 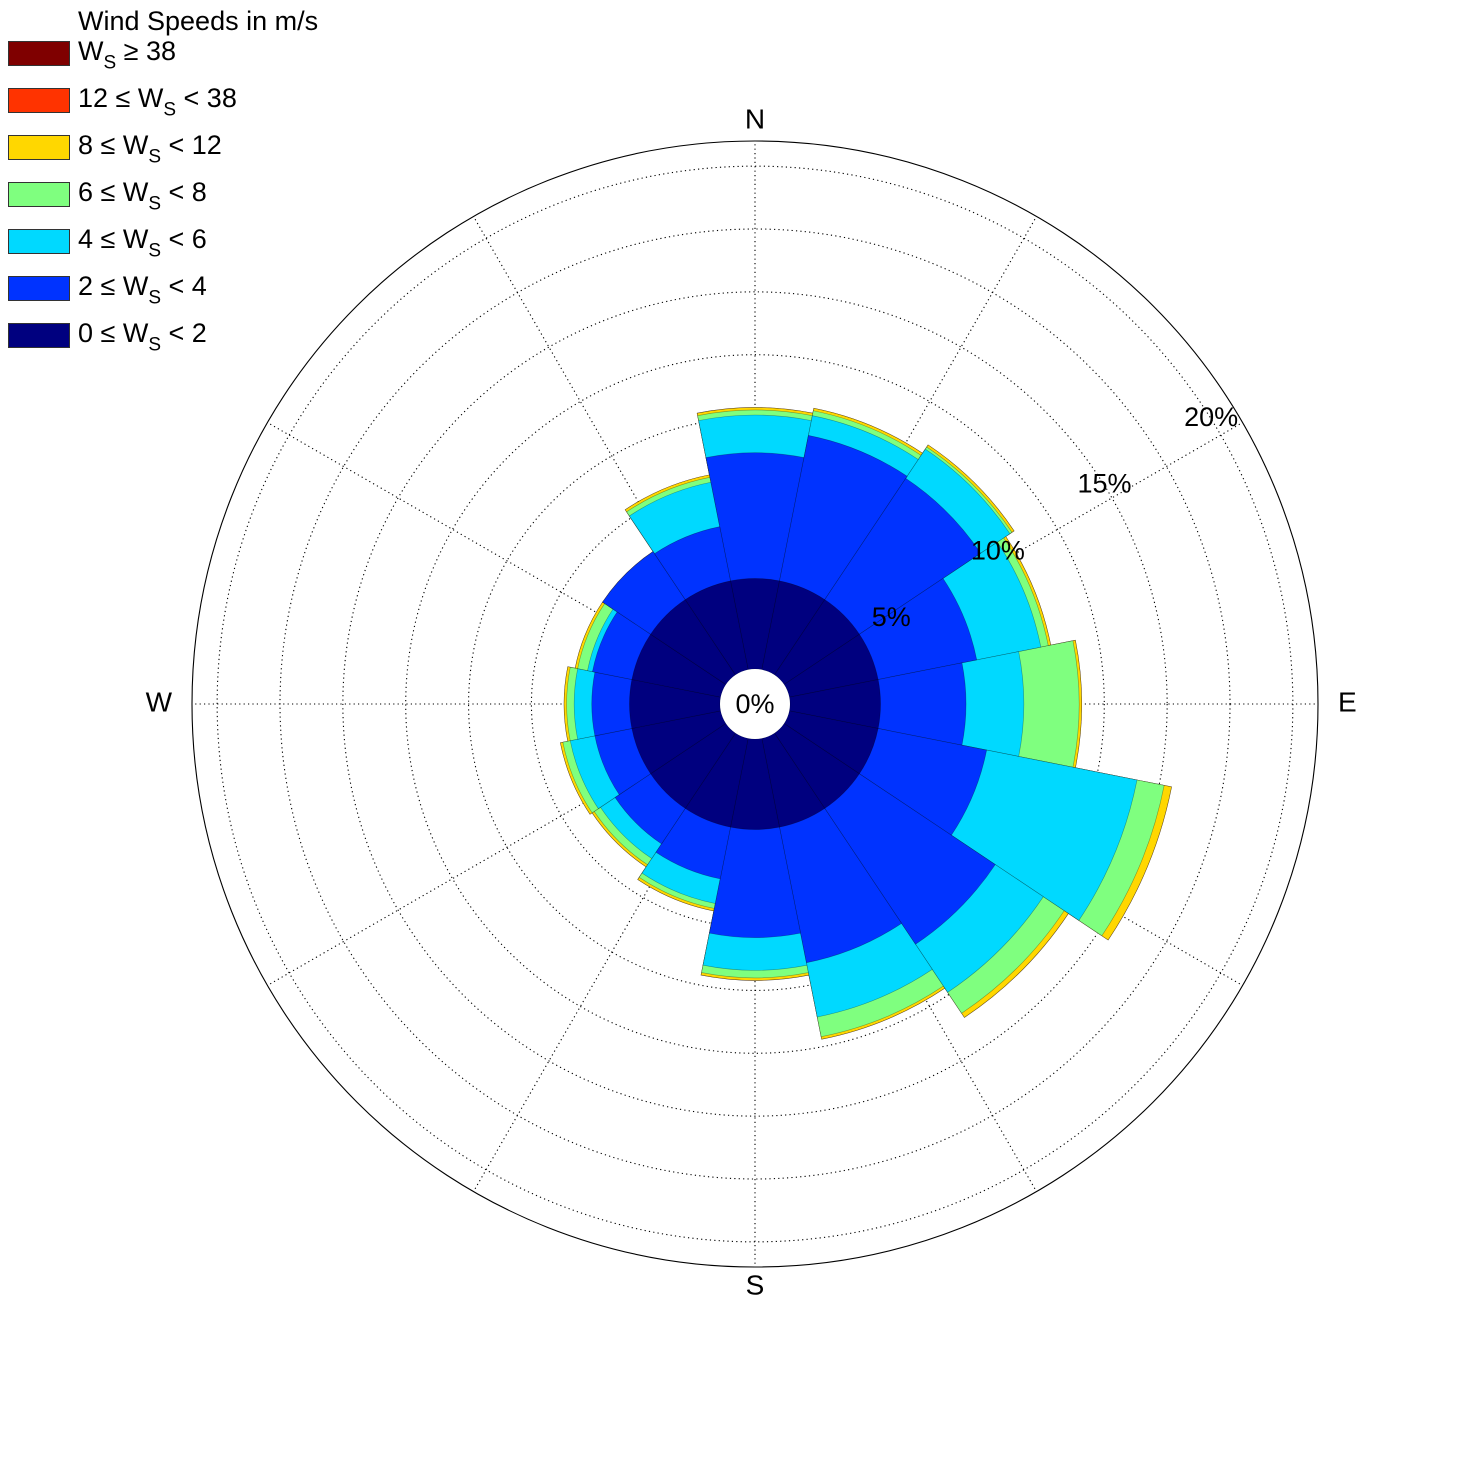 I want to click on radial-tick-label: 20%, so click(x=1211, y=417).